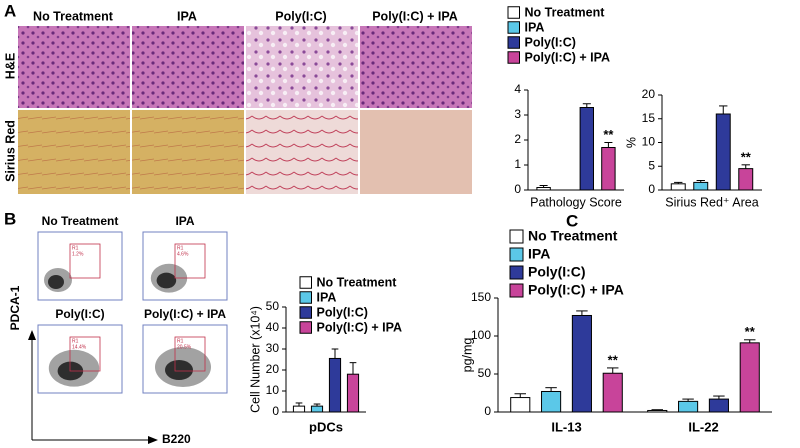 The image size is (800, 448). What do you see at coordinates (185, 266) in the screenshot?
I see `flow-frame` at bounding box center [185, 266].